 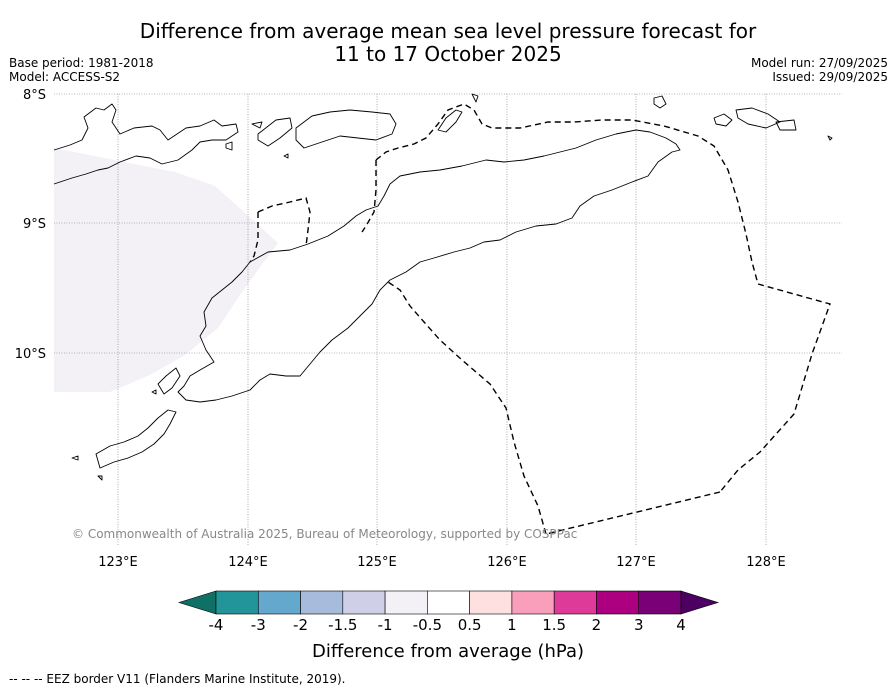 I want to click on lon-label-125e: 125°E, so click(x=377, y=562).